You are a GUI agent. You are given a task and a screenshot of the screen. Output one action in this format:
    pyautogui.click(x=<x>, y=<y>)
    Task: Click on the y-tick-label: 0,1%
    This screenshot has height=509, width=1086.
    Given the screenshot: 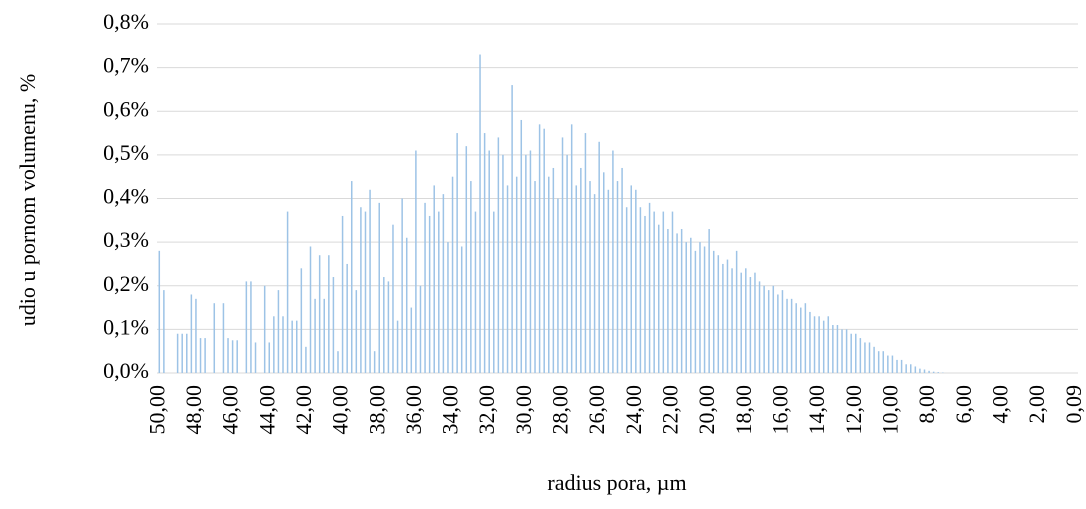 What is the action you would take?
    pyautogui.click(x=126, y=326)
    